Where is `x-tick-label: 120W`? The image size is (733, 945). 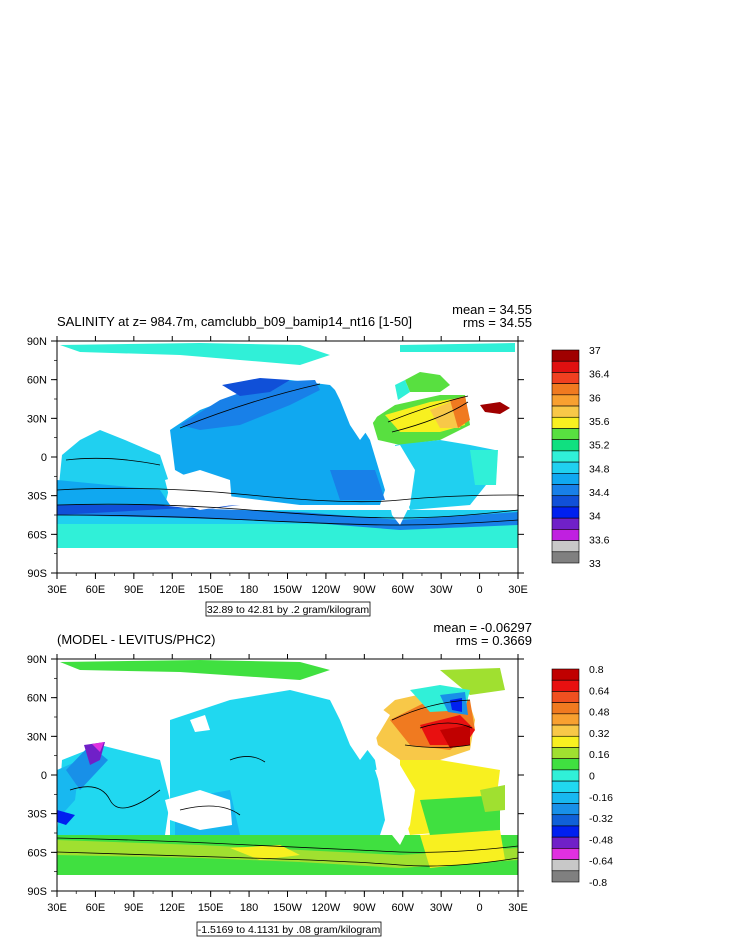 x-tick-label: 120W is located at coordinates (326, 590).